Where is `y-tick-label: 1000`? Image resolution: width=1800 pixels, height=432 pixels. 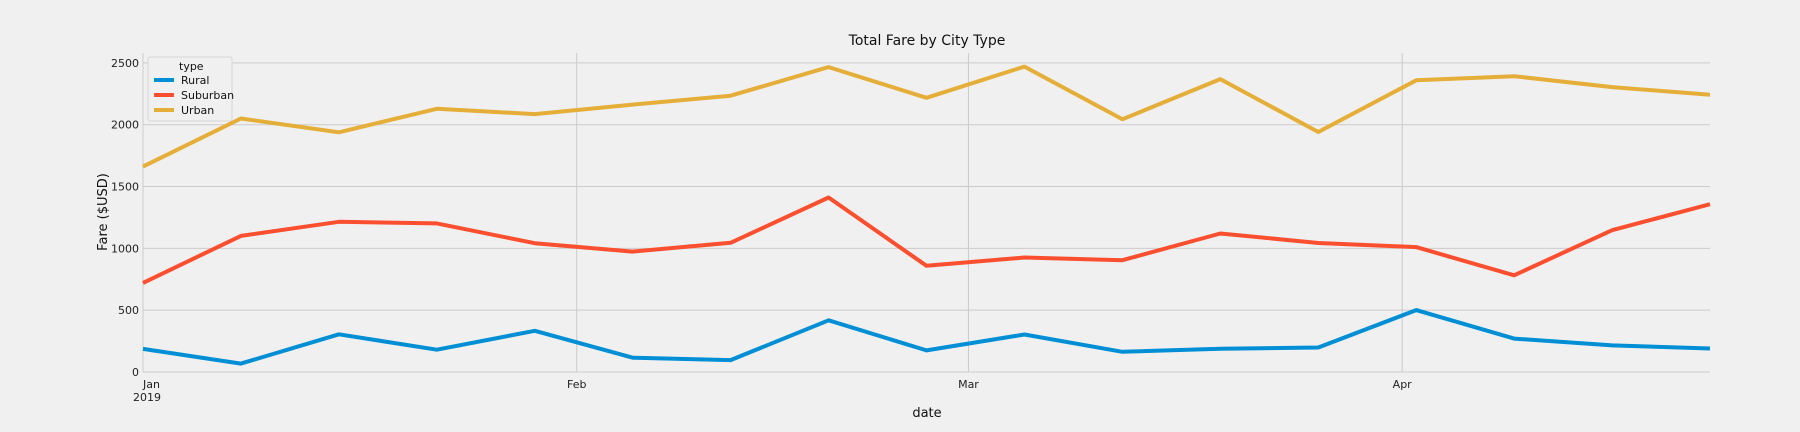 y-tick-label: 1000 is located at coordinates (125, 248).